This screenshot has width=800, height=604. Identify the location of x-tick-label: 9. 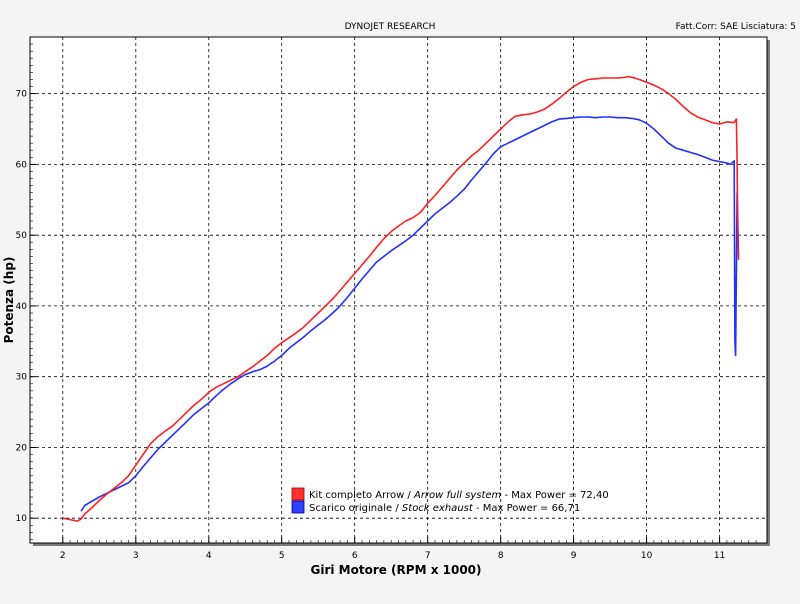
(574, 556).